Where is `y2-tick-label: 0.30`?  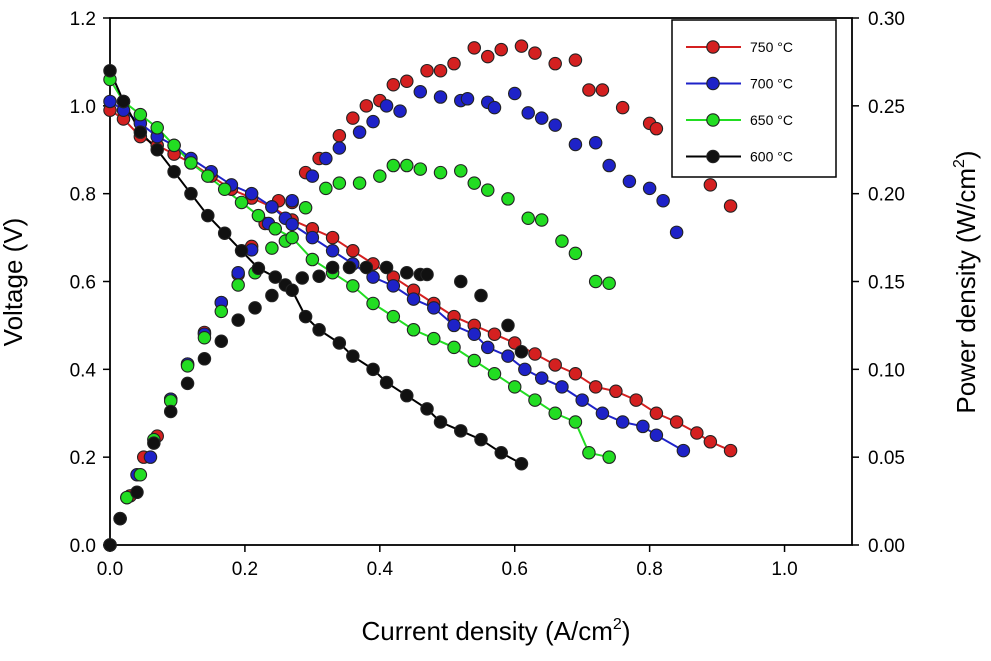 y2-tick-label: 0.30 is located at coordinates (886, 19).